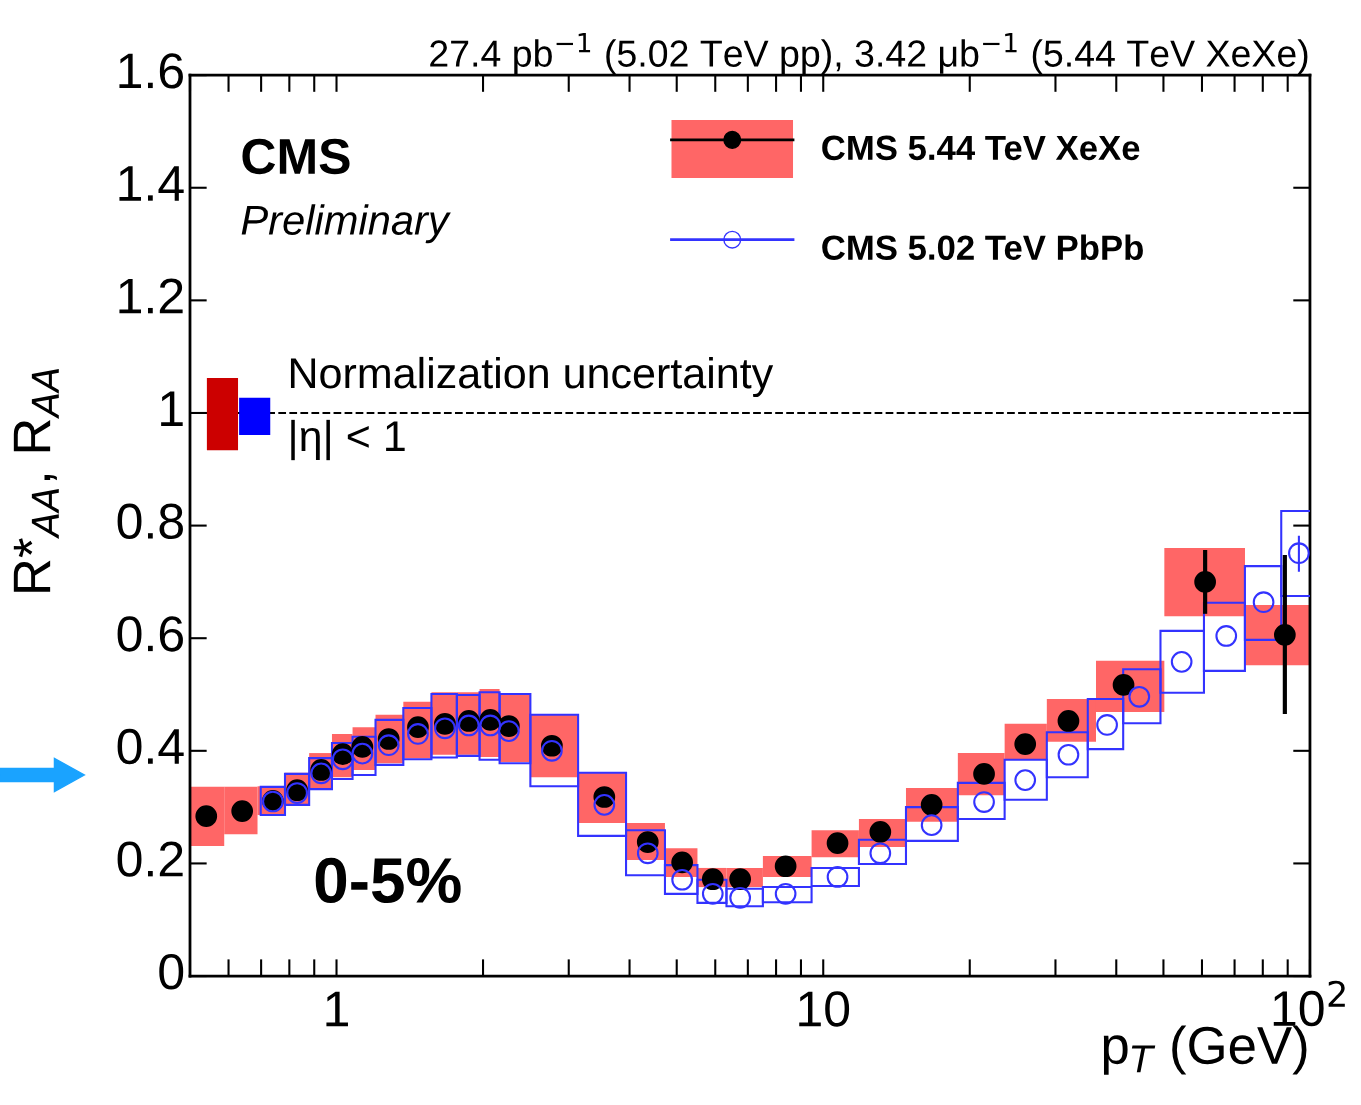  Describe the element at coordinates (981, 148) in the screenshot. I see `legend-label: CMS 5.44 TeV XeXe` at that location.